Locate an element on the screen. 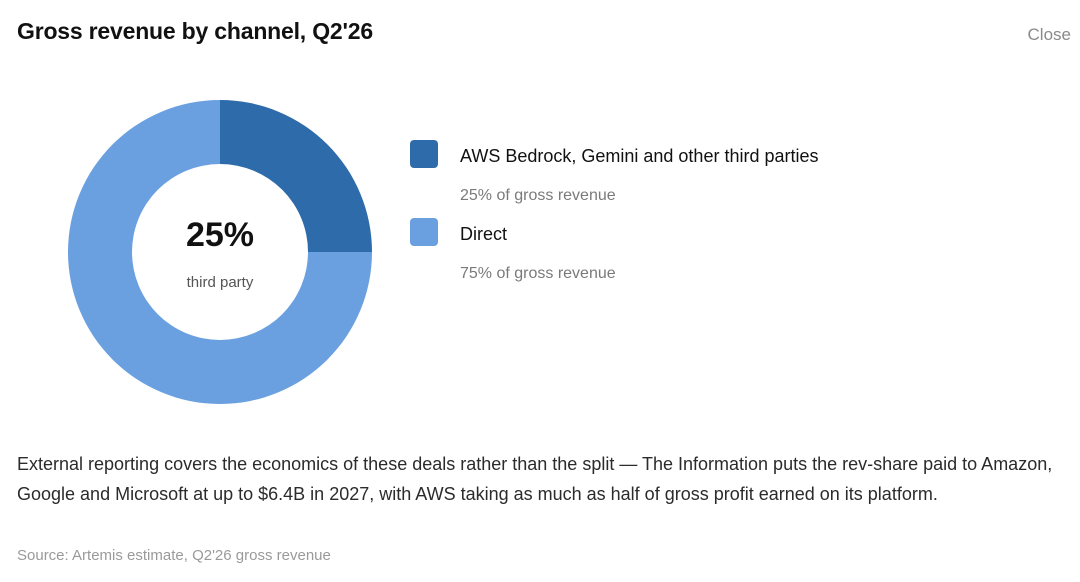 This screenshot has height=582, width=1080. donut-center-label: third party is located at coordinates (220, 282).